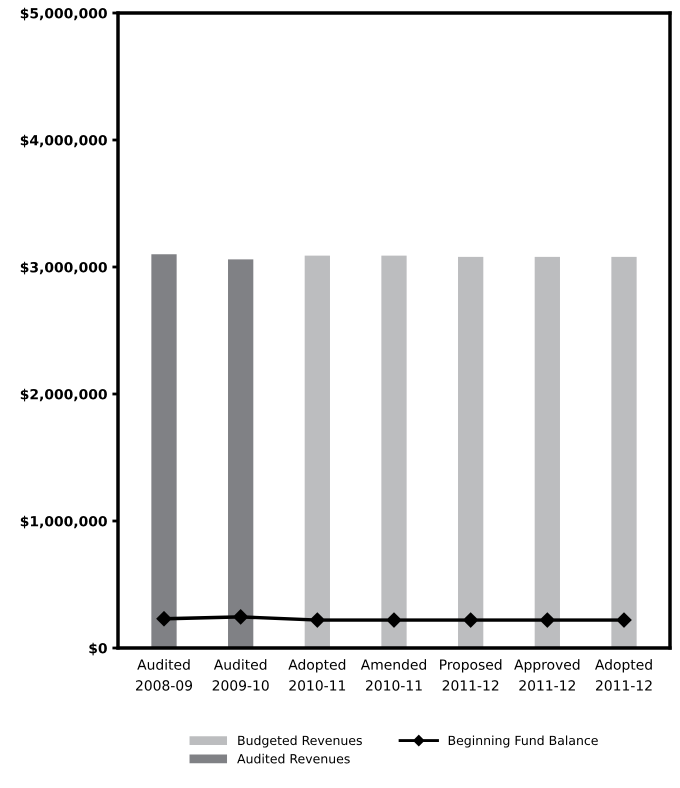  What do you see at coordinates (63, 141) in the screenshot?
I see `y-tick-label: $4,000,000` at bounding box center [63, 141].